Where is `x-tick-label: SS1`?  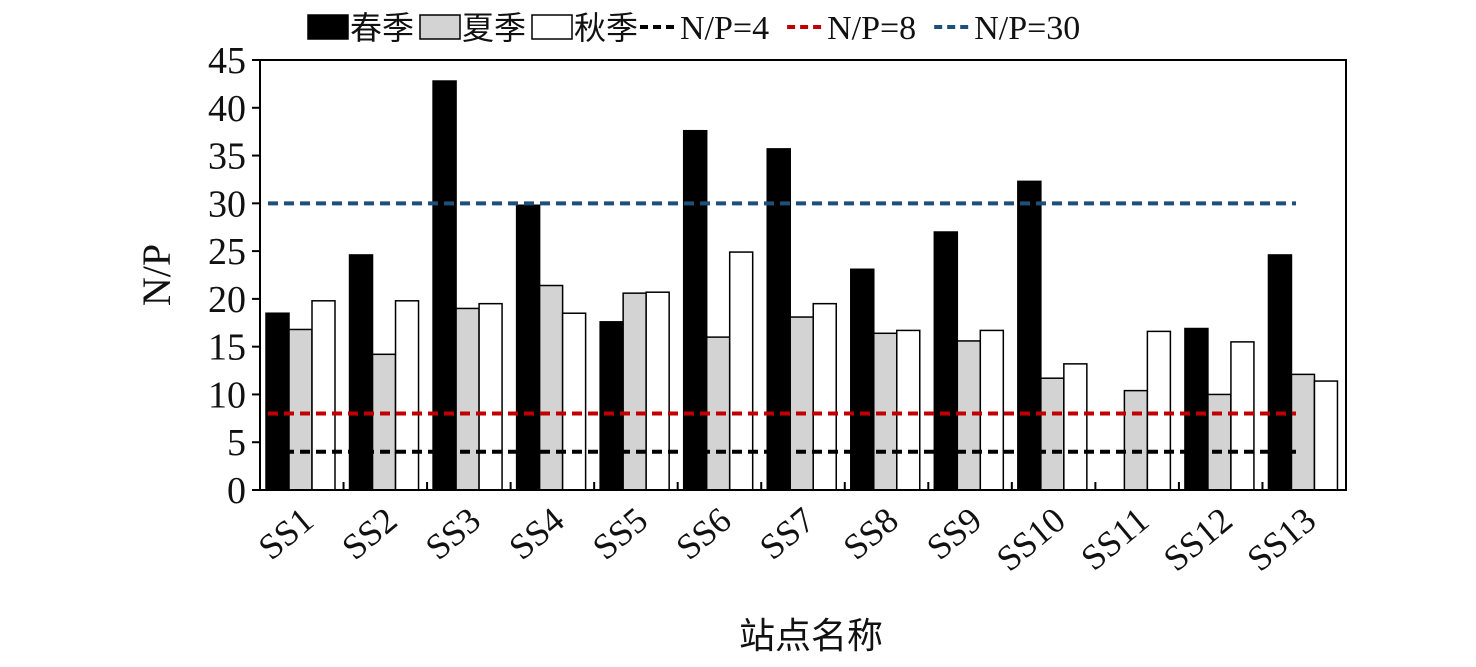
x-tick-label: SS1 is located at coordinates (286, 533).